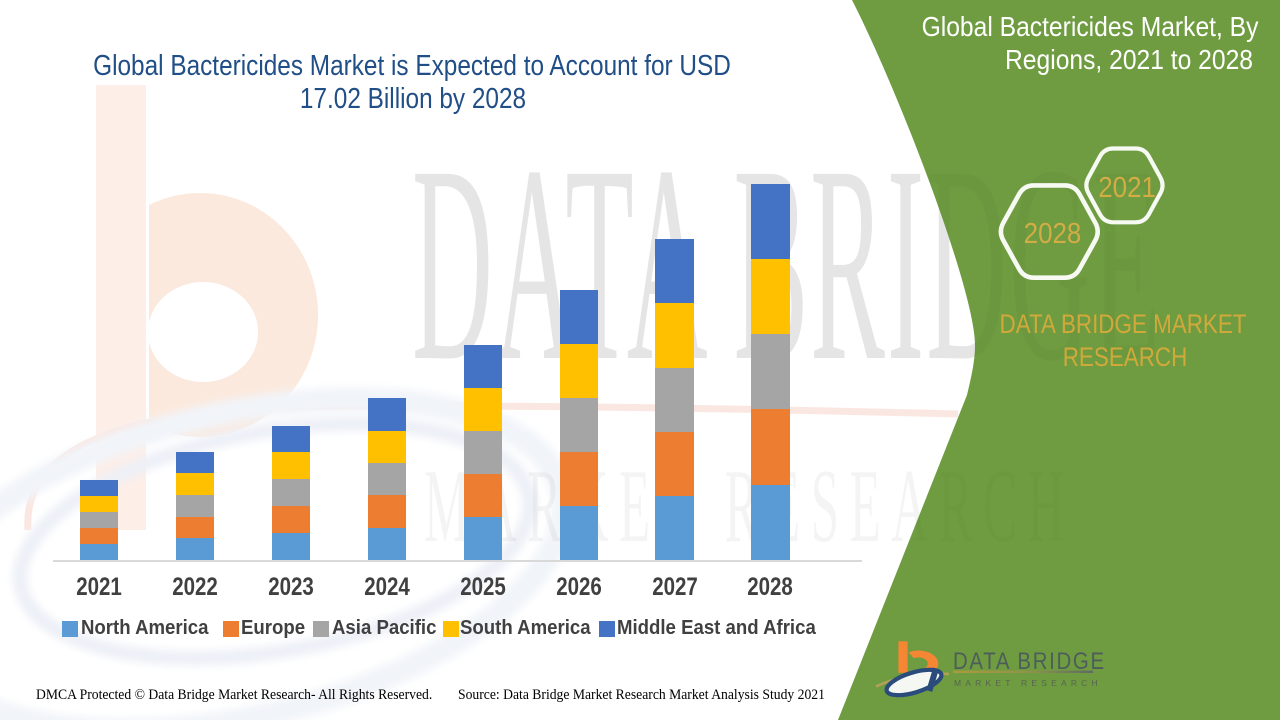 The width and height of the screenshot is (1280, 720). I want to click on svg-text: 2021, so click(1127, 187).